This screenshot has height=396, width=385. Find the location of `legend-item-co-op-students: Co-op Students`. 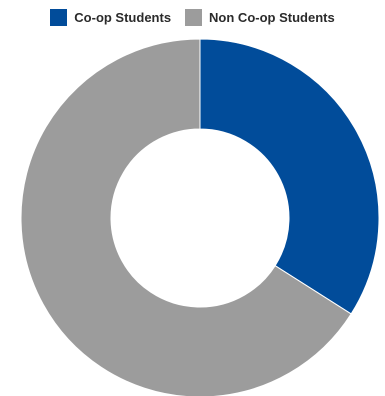

legend-item-co-op-students: Co-op Students is located at coordinates (110, 17).